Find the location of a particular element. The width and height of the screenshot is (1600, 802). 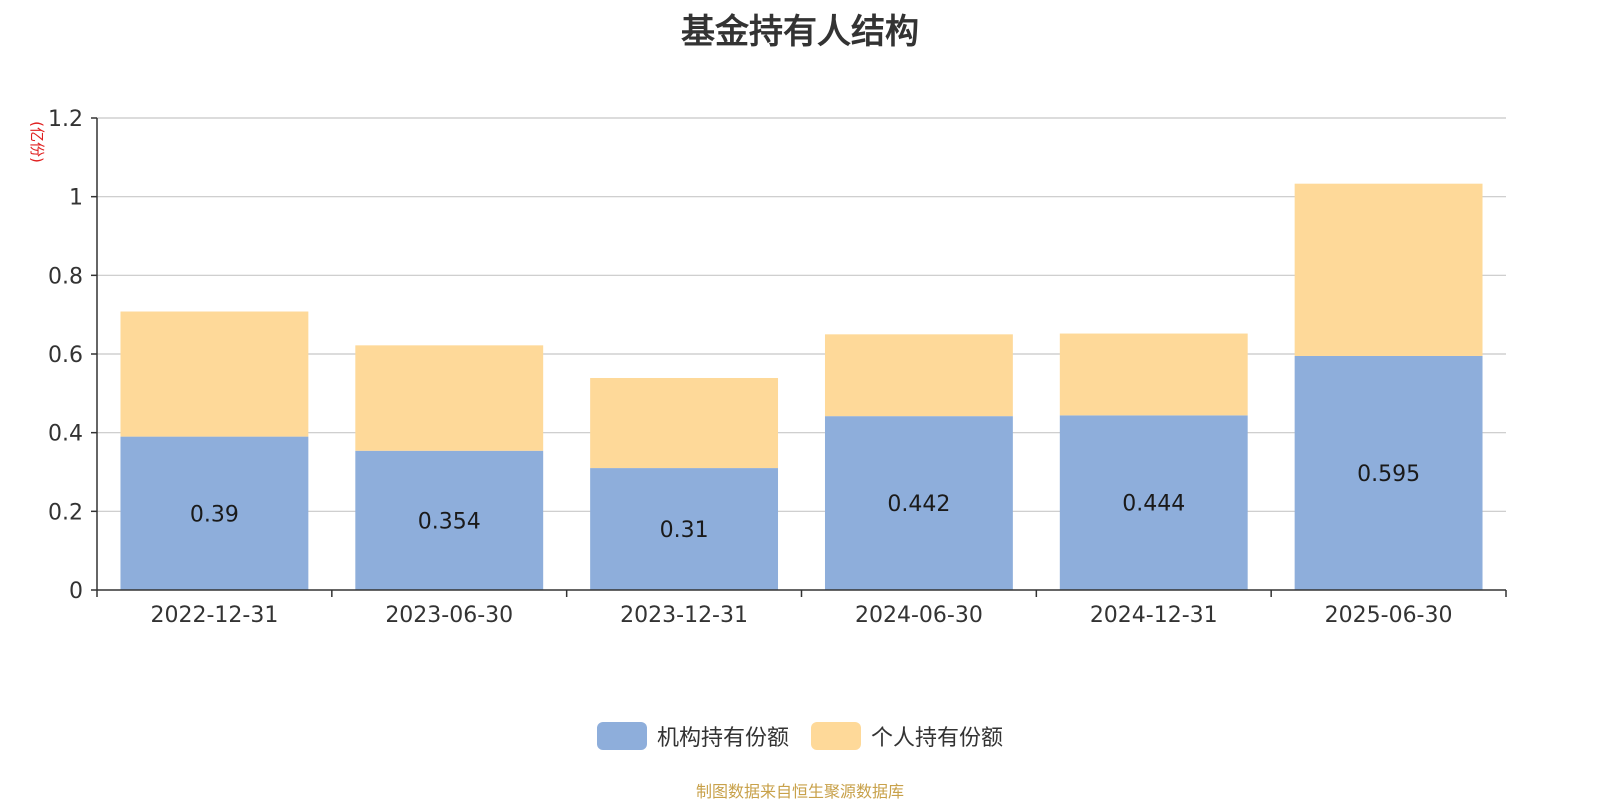

y-tick-label-4: 0.8 is located at coordinates (65, 276).